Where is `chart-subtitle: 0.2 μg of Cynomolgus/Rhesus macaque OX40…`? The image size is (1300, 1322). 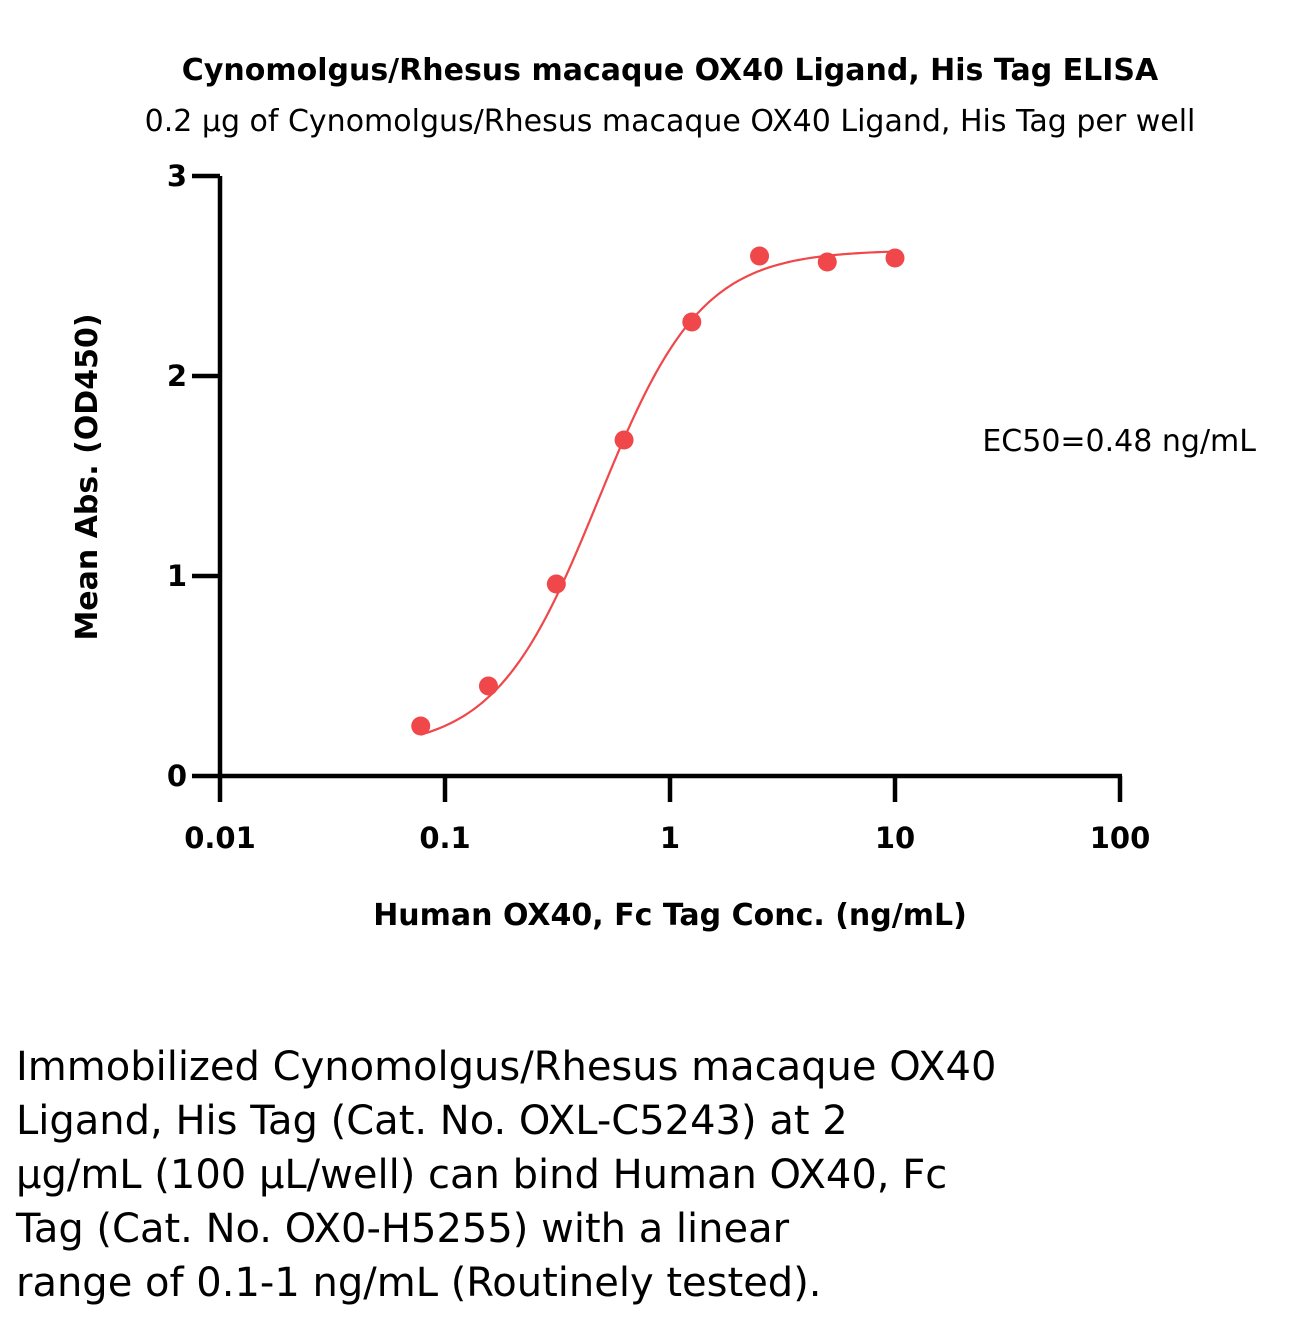 chart-subtitle: 0.2 μg of Cynomolgus/Rhesus macaque OX40… is located at coordinates (670, 121).